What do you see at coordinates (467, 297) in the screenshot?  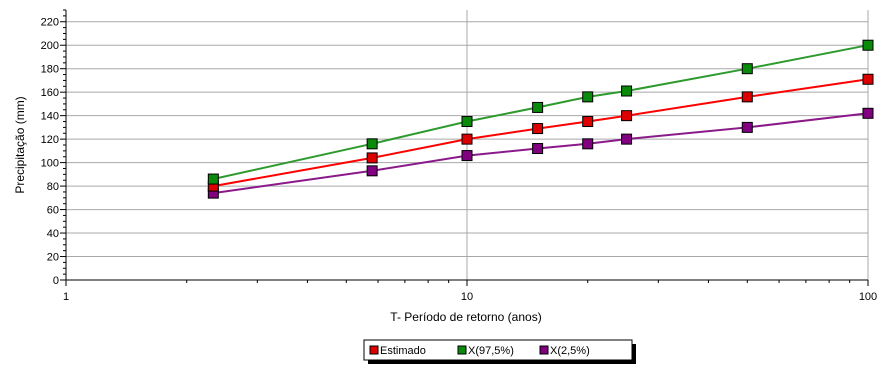 I see `x-tick-label: 10` at bounding box center [467, 297].